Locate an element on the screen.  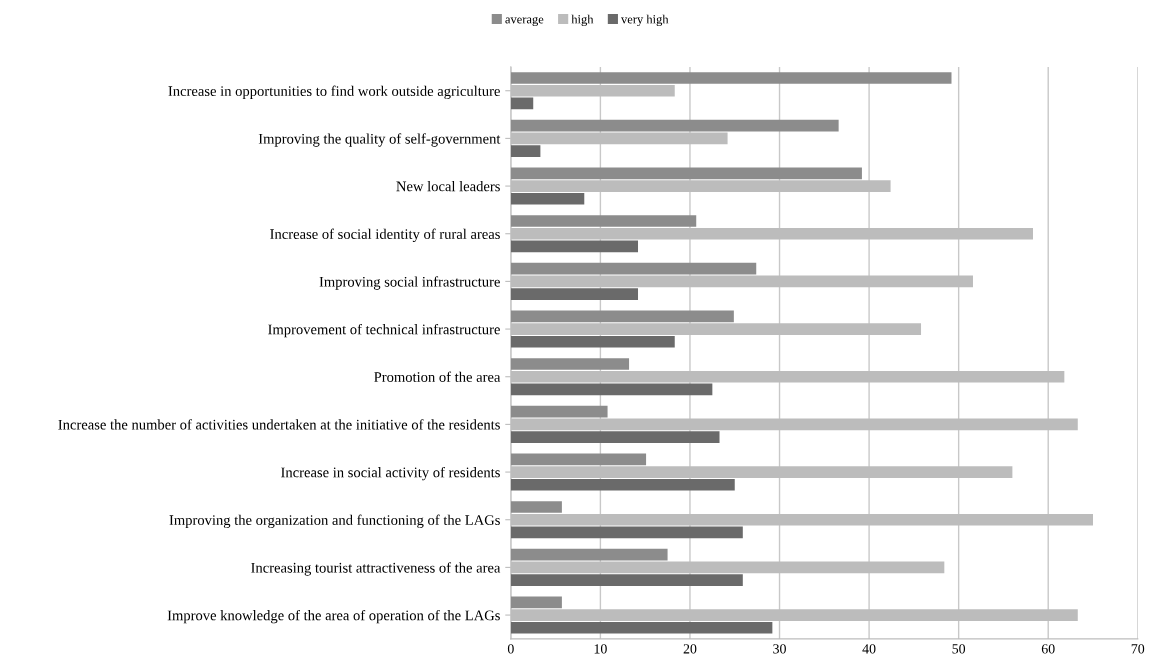
x-tick-label: 20 is located at coordinates (690, 649).